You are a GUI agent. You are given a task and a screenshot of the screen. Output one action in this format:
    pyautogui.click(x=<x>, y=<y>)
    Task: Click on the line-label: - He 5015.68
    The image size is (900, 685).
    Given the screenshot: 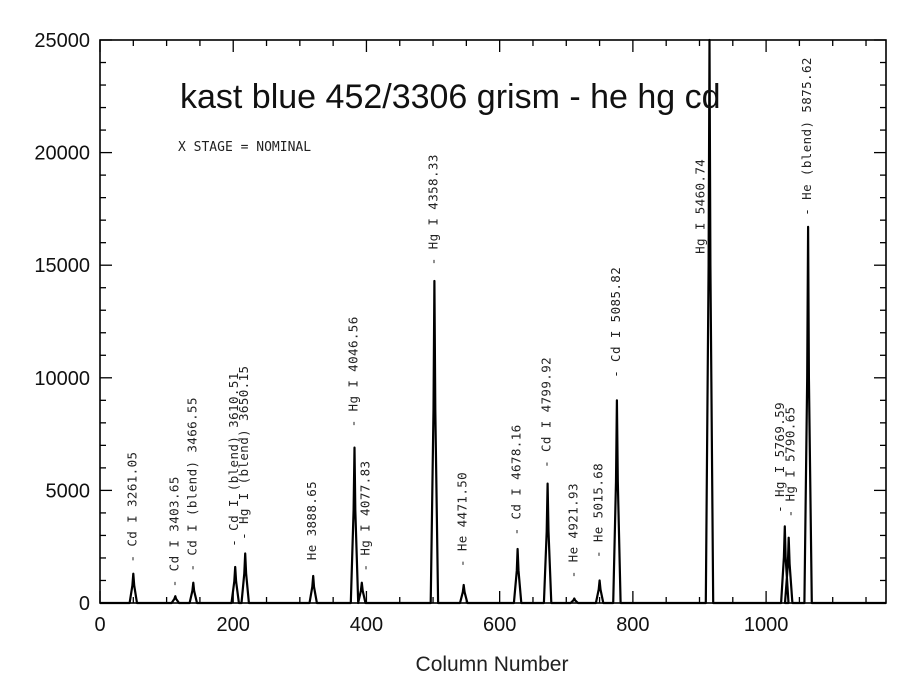 What is the action you would take?
    pyautogui.click(x=598, y=510)
    